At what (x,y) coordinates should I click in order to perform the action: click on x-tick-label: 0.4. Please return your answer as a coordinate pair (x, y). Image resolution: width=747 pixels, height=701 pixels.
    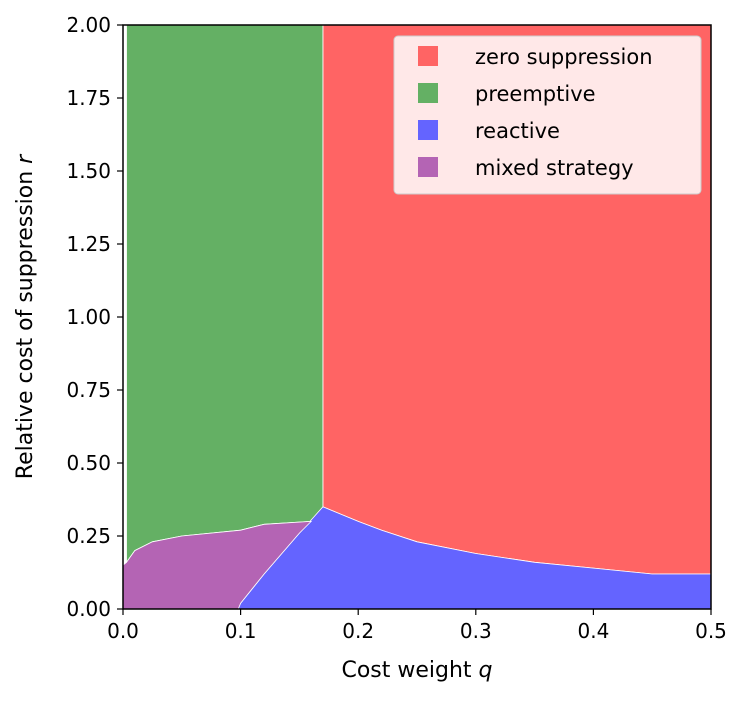
    Looking at the image, I should click on (593, 631).